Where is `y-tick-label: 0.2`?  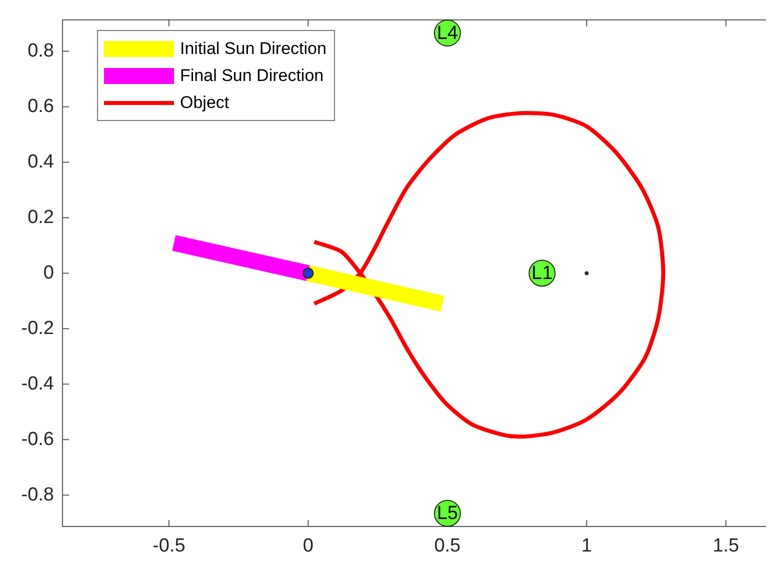
y-tick-label: 0.2 is located at coordinates (41, 217).